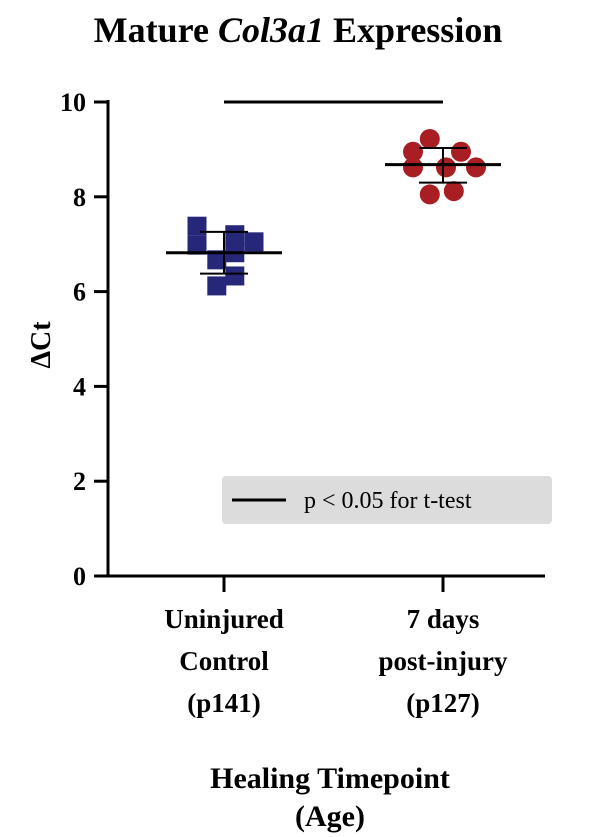 Image resolution: width=596 pixels, height=837 pixels. I want to click on y-axis-label: ΔCt, so click(41, 345).